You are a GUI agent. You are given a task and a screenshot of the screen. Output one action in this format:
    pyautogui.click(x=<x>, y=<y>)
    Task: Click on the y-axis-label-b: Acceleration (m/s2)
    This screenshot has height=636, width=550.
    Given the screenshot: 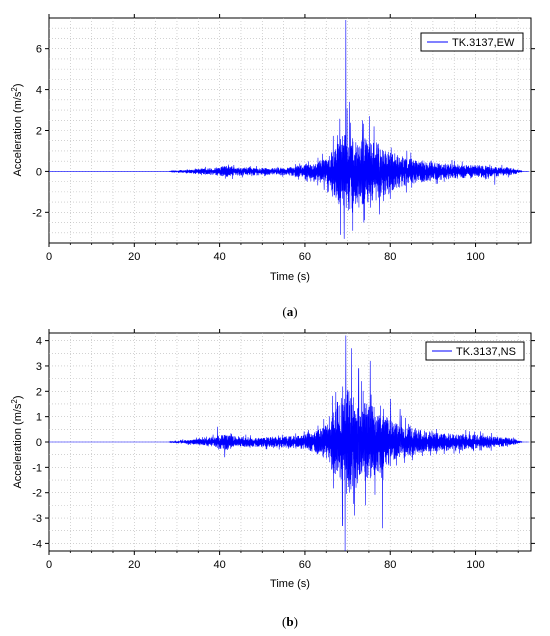 What is the action you would take?
    pyautogui.click(x=17, y=441)
    